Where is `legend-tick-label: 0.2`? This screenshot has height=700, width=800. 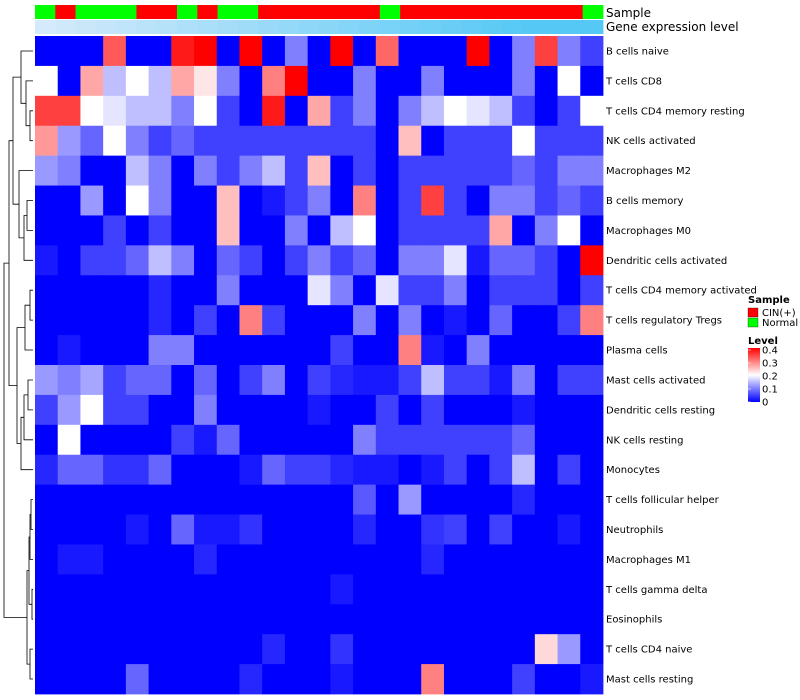
legend-tick-label: 0.2 is located at coordinates (770, 377).